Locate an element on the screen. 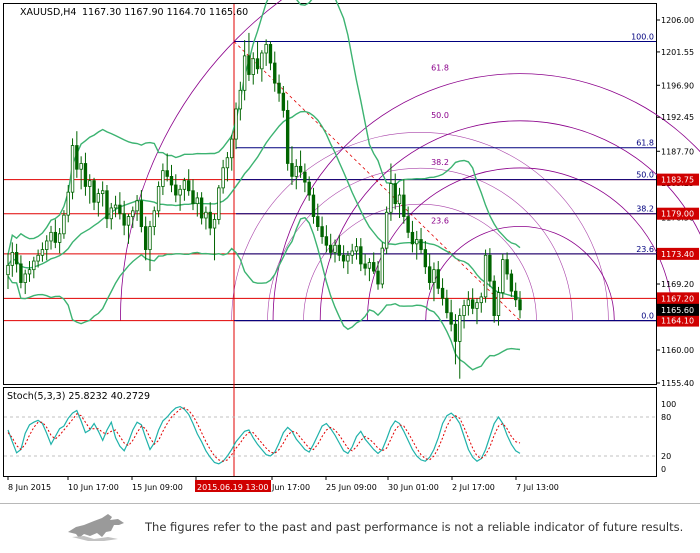 The image size is (700, 553). symbol-label: XAUUSD,H4 is located at coordinates (48, 12).